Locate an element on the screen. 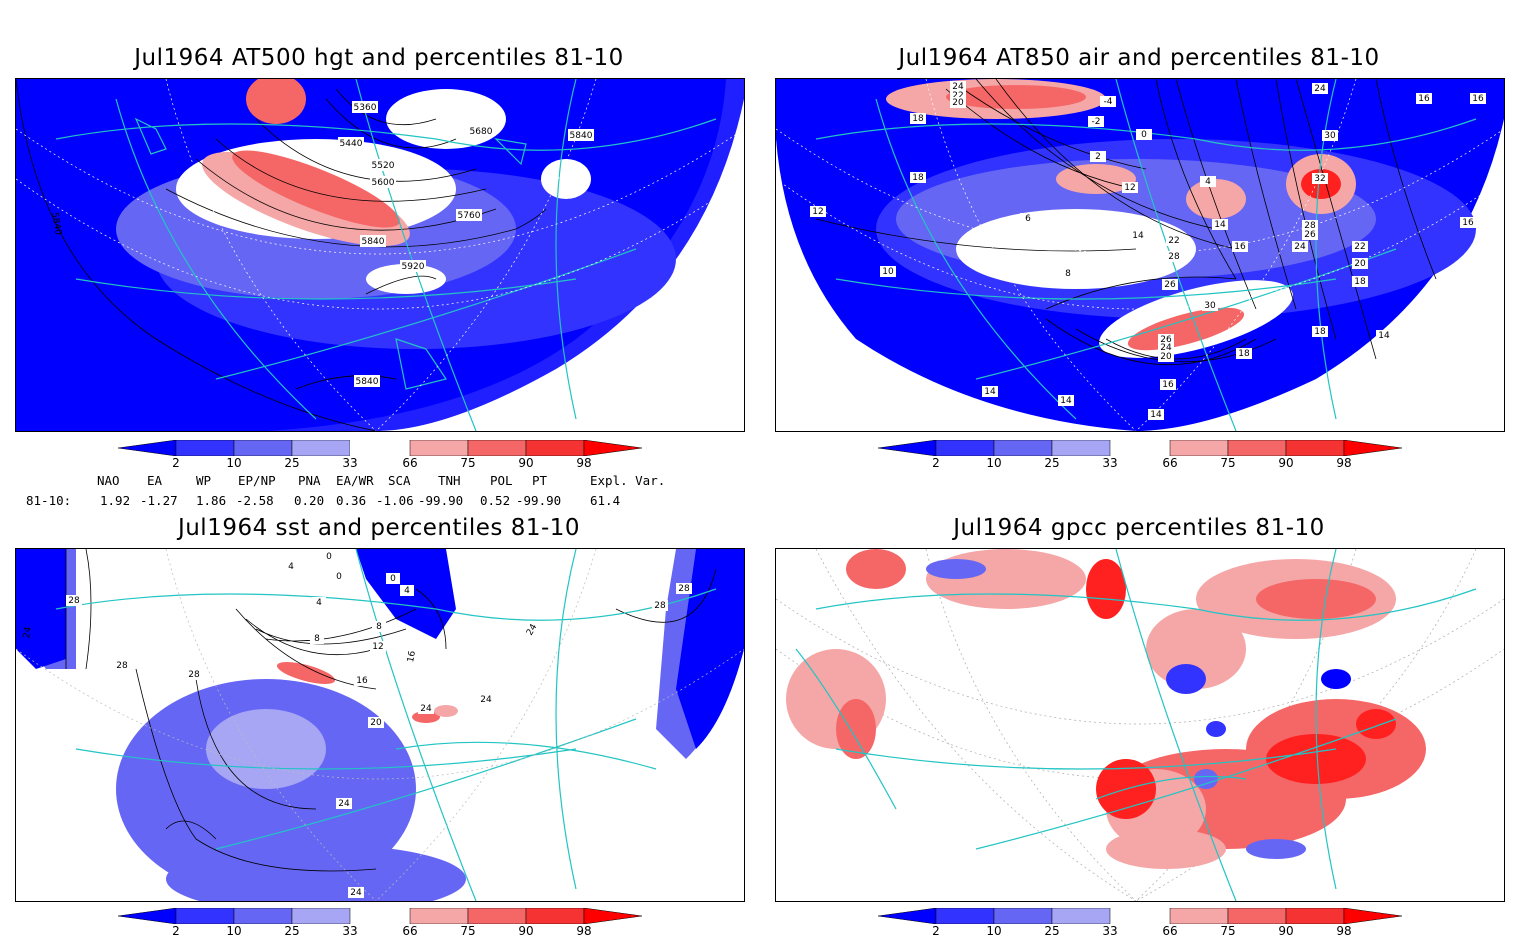 Image resolution: width=1520 pixels, height=940 pixels. index-header: EA is located at coordinates (155, 480).